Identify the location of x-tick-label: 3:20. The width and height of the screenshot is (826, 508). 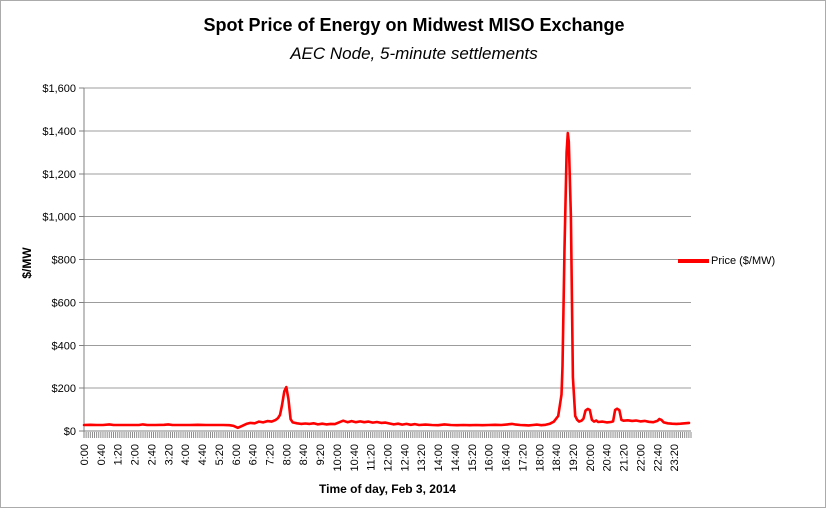
(169, 454).